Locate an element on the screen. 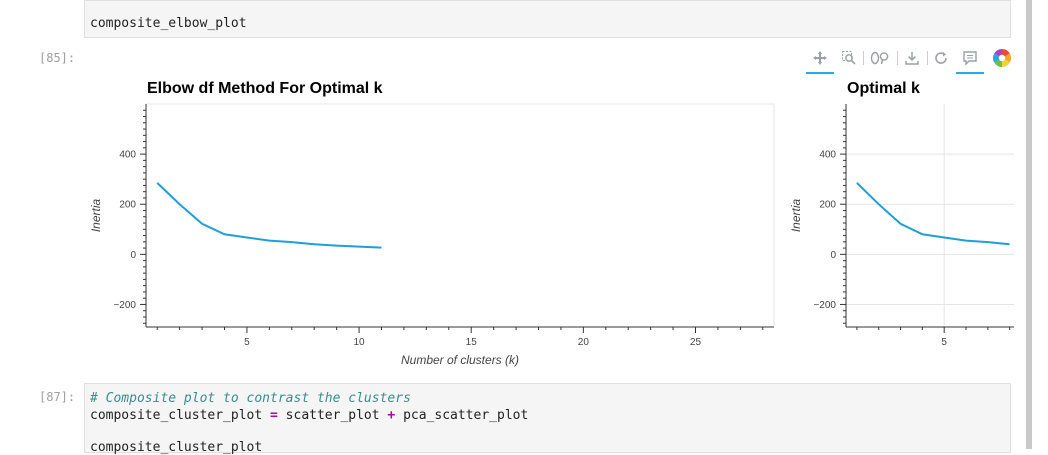 The width and height of the screenshot is (1048, 455). optimal-k-plot: 400 200 0 −200 5 Inertia is located at coordinates (900, 233).